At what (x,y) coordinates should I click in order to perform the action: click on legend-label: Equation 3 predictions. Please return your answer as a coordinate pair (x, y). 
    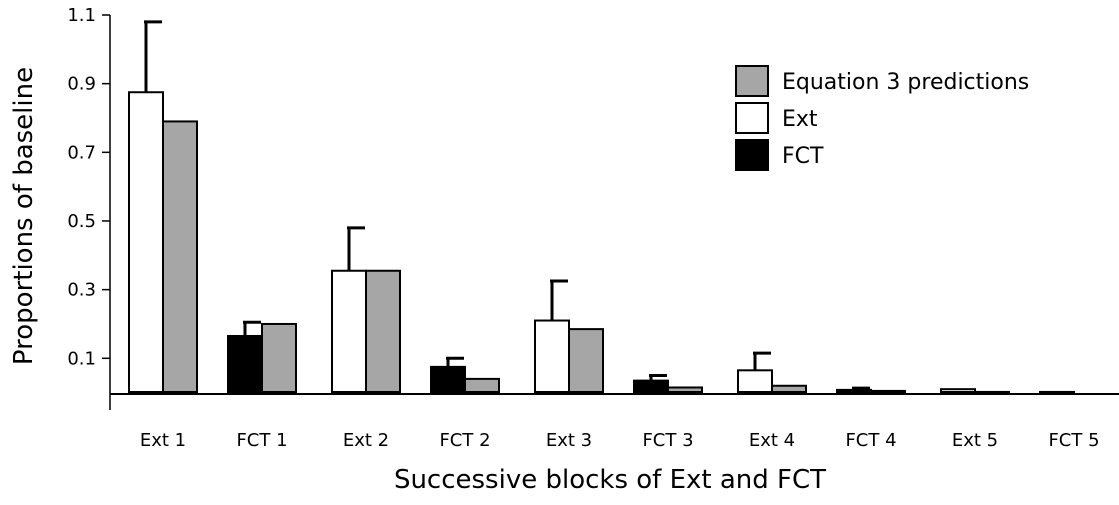
    Looking at the image, I should click on (905, 82).